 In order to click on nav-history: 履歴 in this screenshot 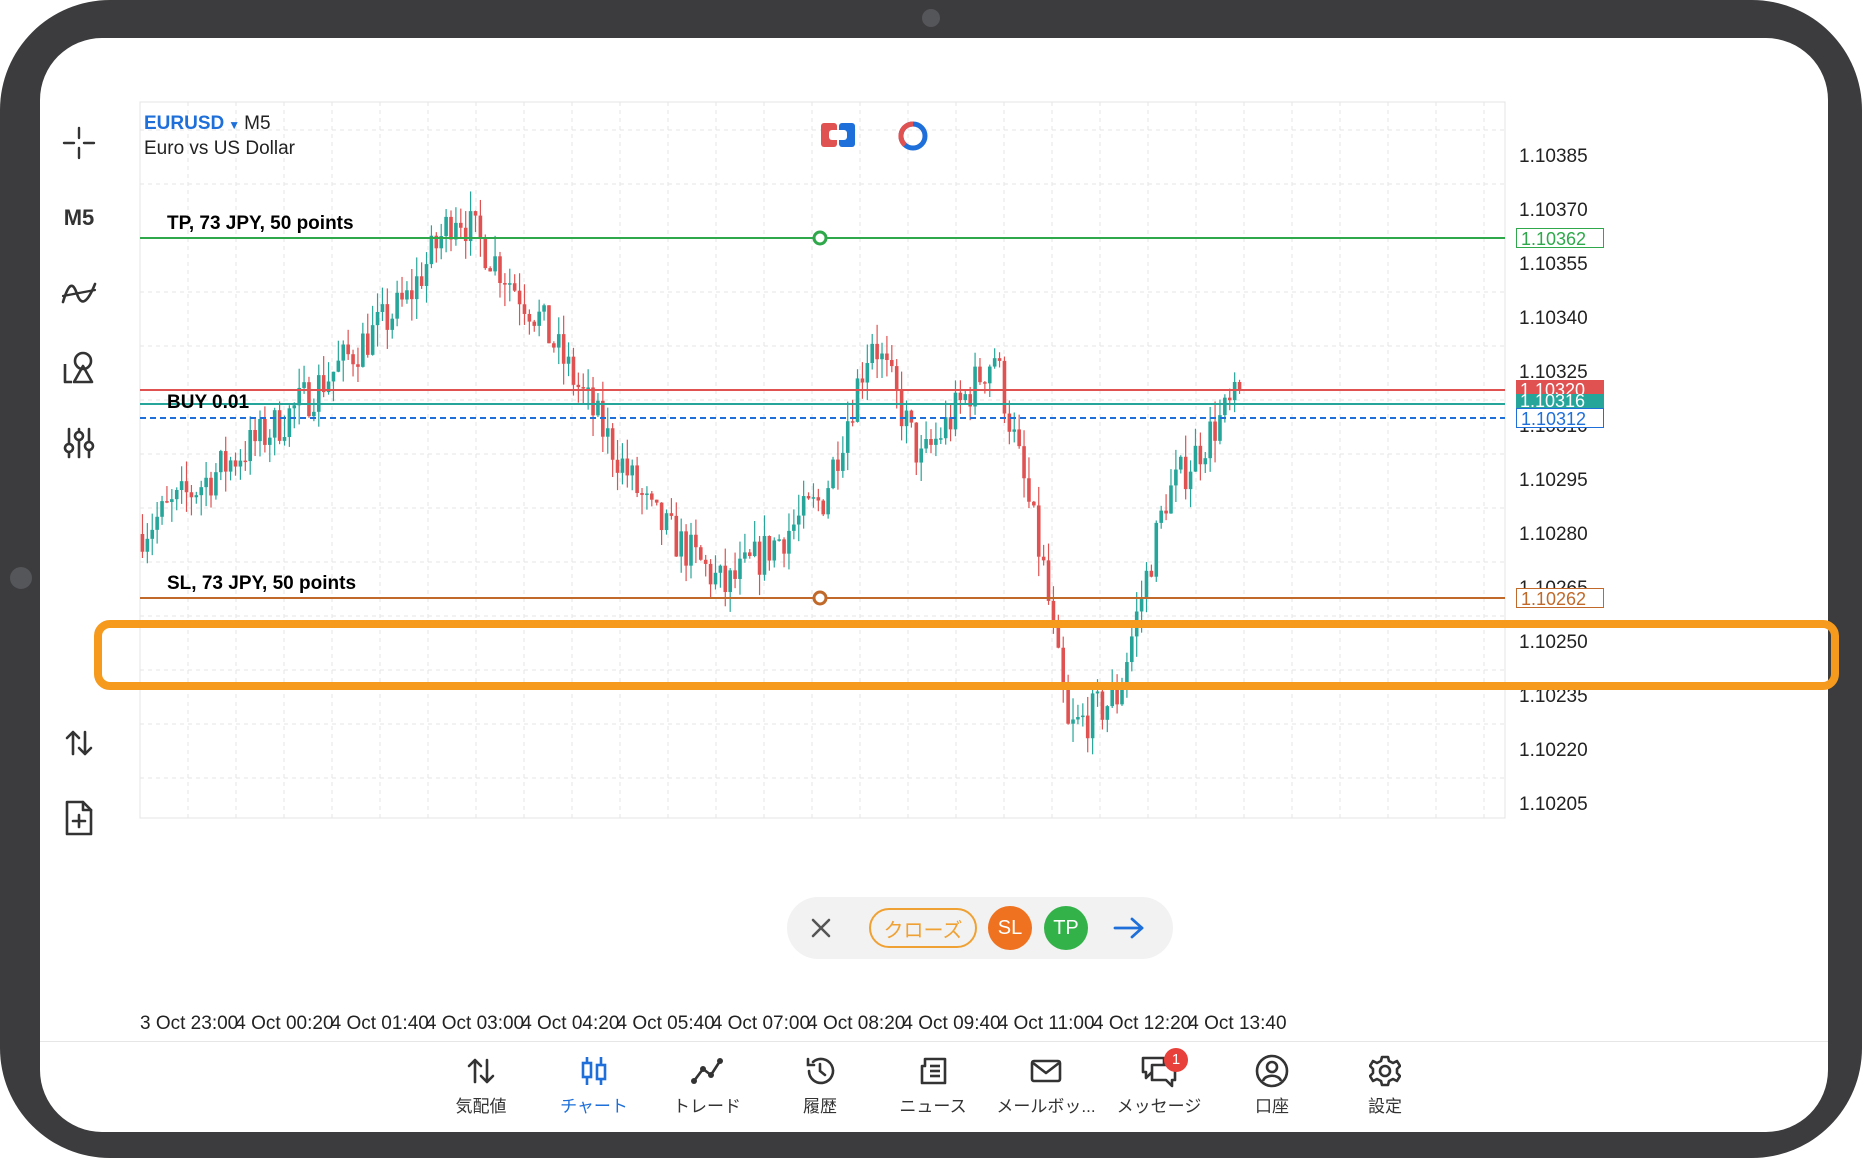, I will do `click(820, 1087)`.